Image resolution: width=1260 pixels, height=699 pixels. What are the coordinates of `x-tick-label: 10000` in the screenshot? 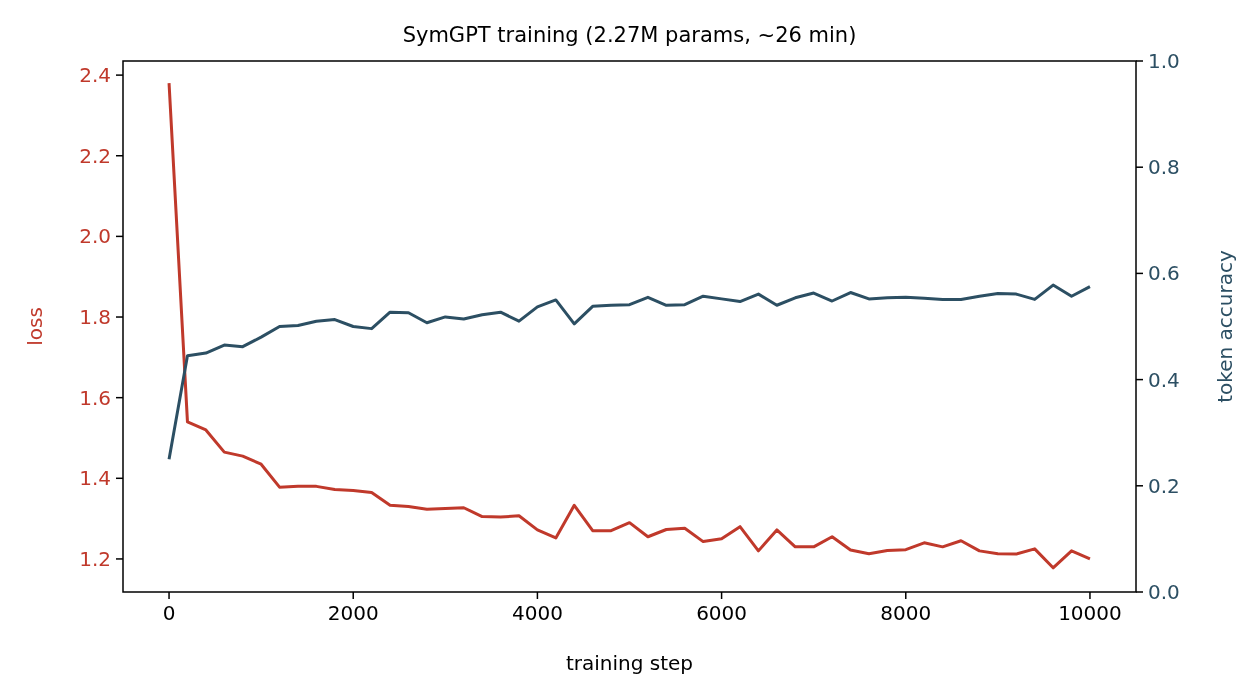 It's located at (1090, 613).